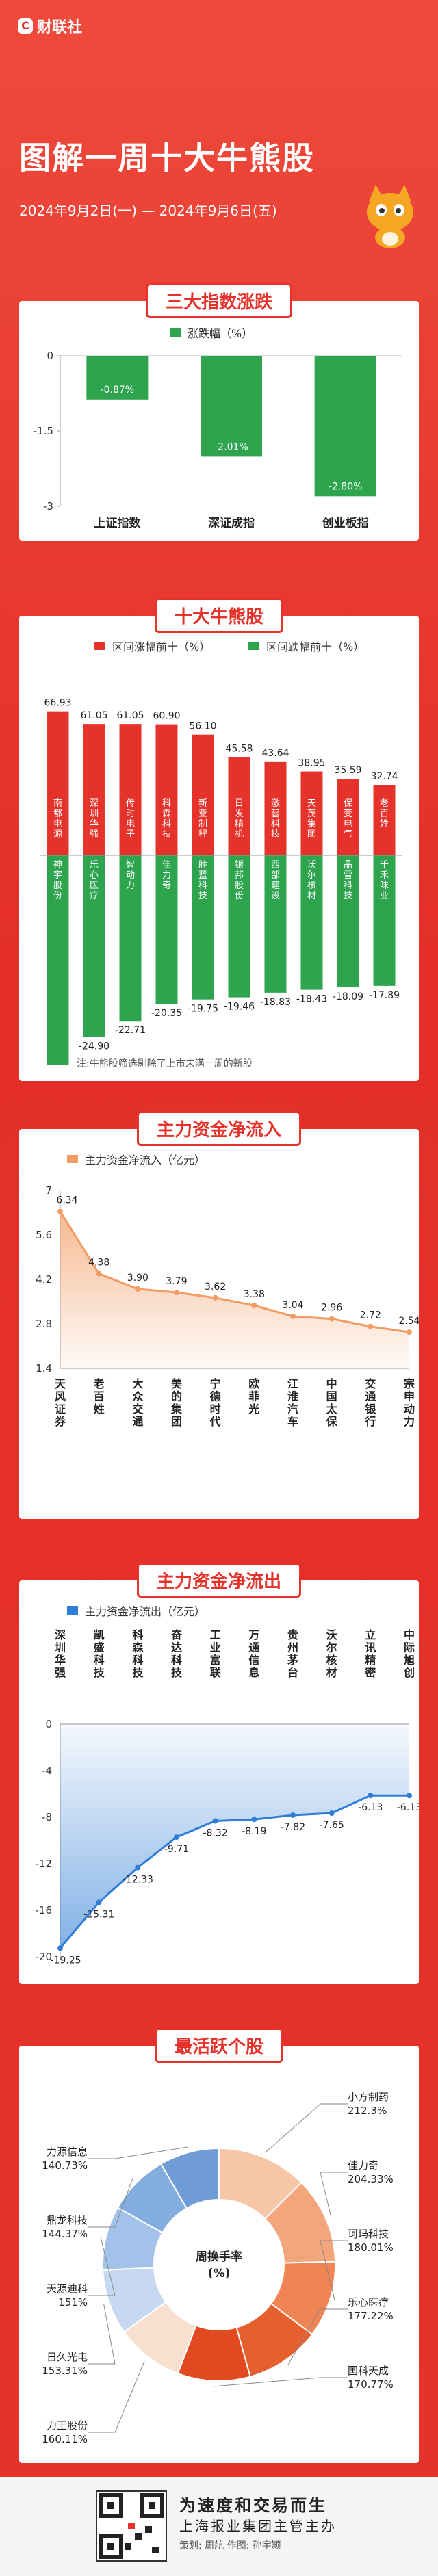 Image resolution: width=438 pixels, height=2576 pixels. I want to click on pie-slice-name: 小方制药, so click(368, 2097).